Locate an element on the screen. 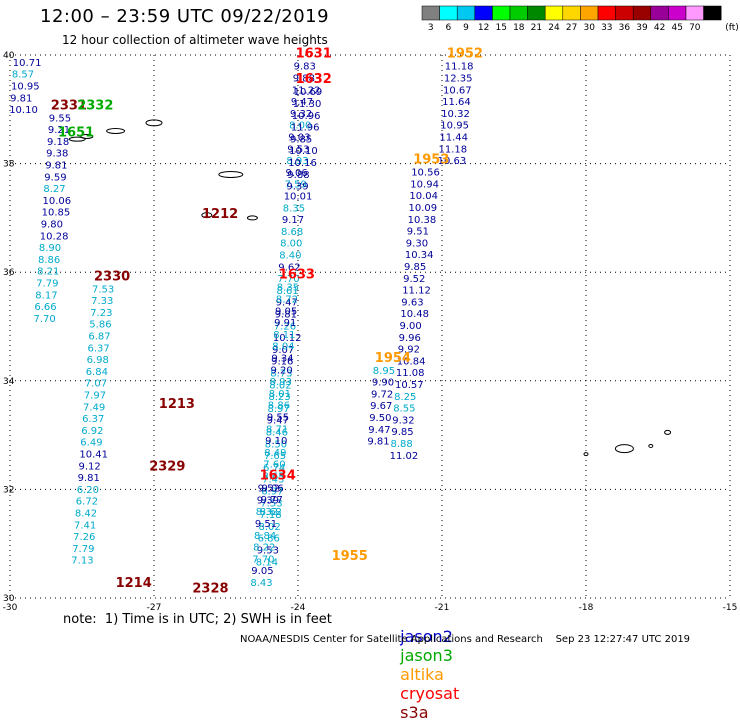  swh-value: 8.21 is located at coordinates (48, 272).